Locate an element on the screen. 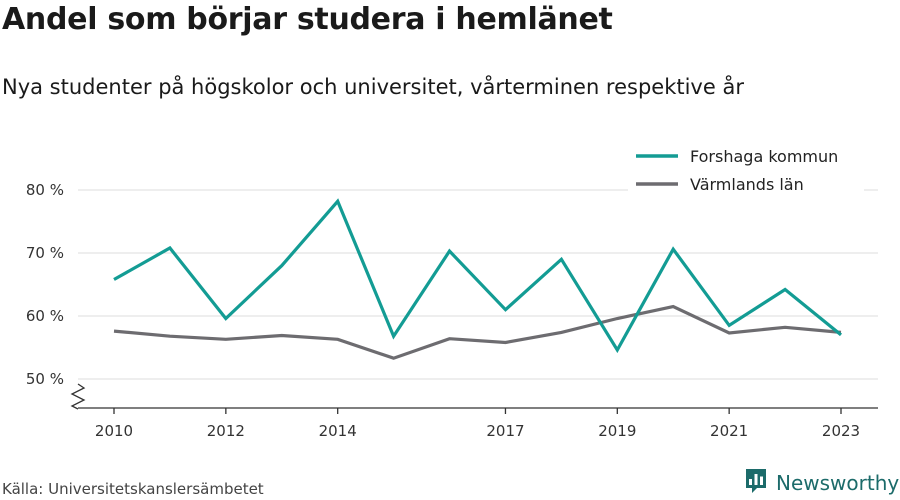 The width and height of the screenshot is (900, 500). legend: Forshaga kommun Värmlands län is located at coordinates (746, 169).